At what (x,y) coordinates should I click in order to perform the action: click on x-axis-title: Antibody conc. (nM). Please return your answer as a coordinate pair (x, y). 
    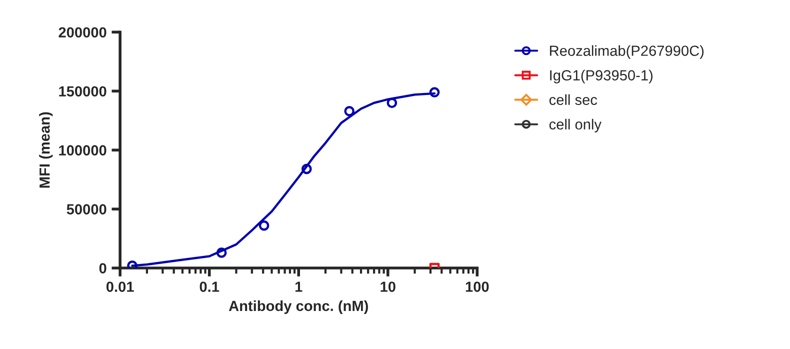
    Looking at the image, I should click on (298, 307).